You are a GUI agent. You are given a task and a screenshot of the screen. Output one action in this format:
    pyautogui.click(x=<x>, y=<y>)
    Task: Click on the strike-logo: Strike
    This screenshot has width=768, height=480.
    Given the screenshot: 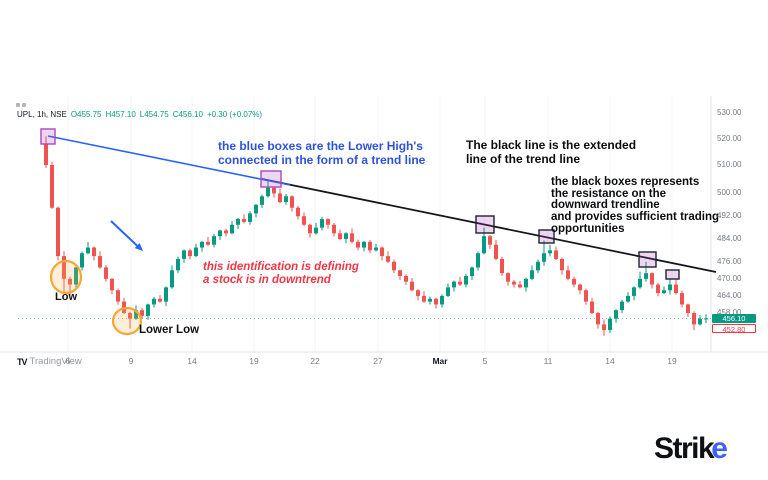 What is the action you would take?
    pyautogui.click(x=691, y=449)
    